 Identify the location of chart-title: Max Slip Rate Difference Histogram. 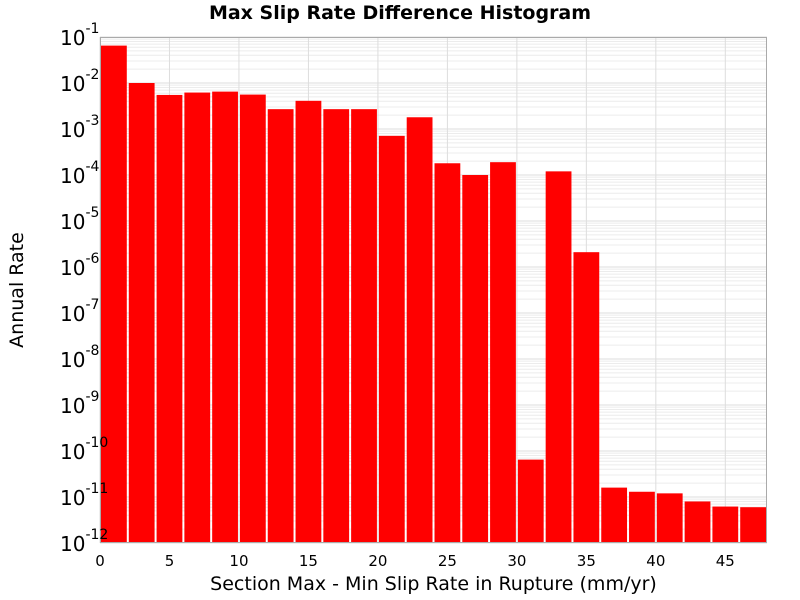
(400, 13).